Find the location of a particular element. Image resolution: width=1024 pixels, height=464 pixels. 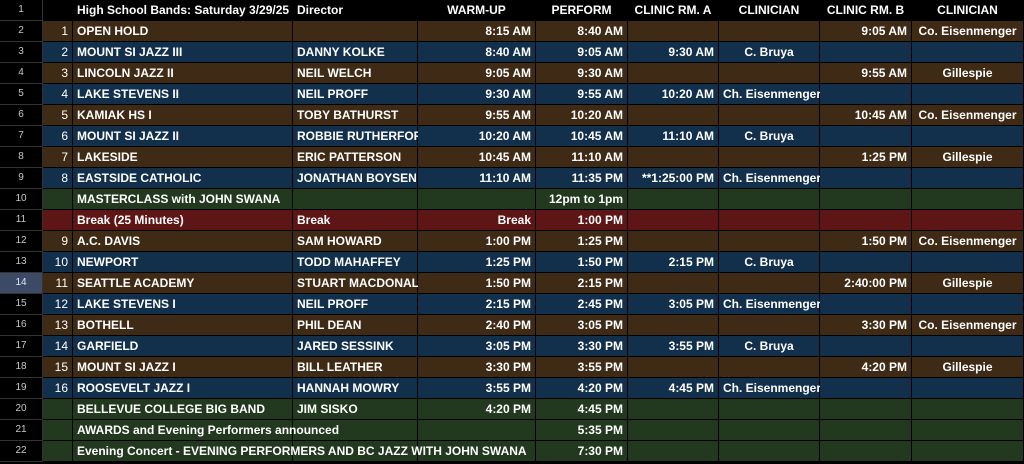

cell-clinic-b: 2:40:00 PM is located at coordinates (866, 283).